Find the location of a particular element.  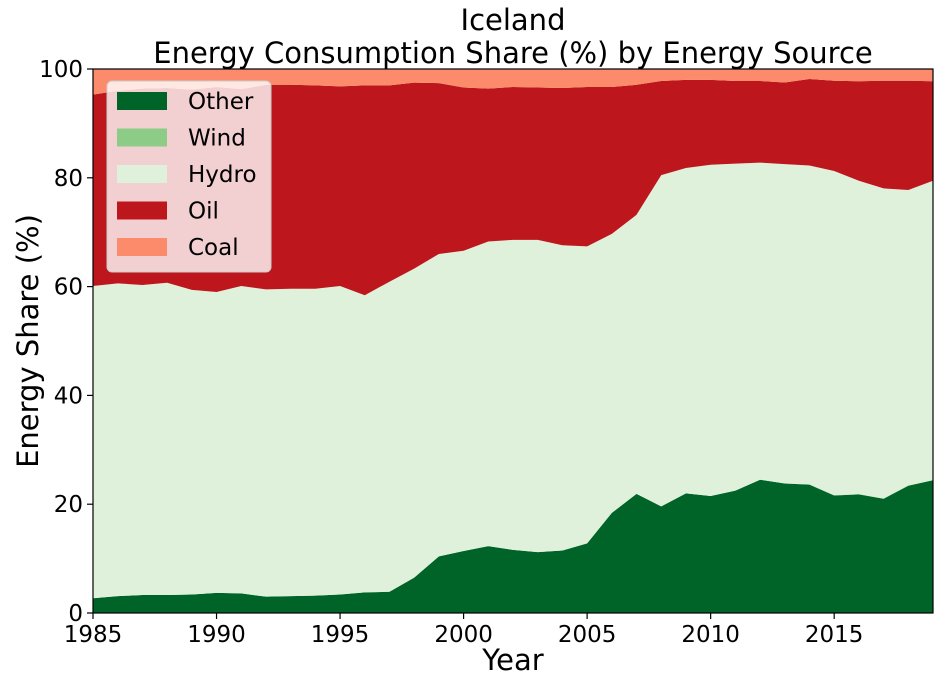

legend-swatch-oil is located at coordinates (142, 210).